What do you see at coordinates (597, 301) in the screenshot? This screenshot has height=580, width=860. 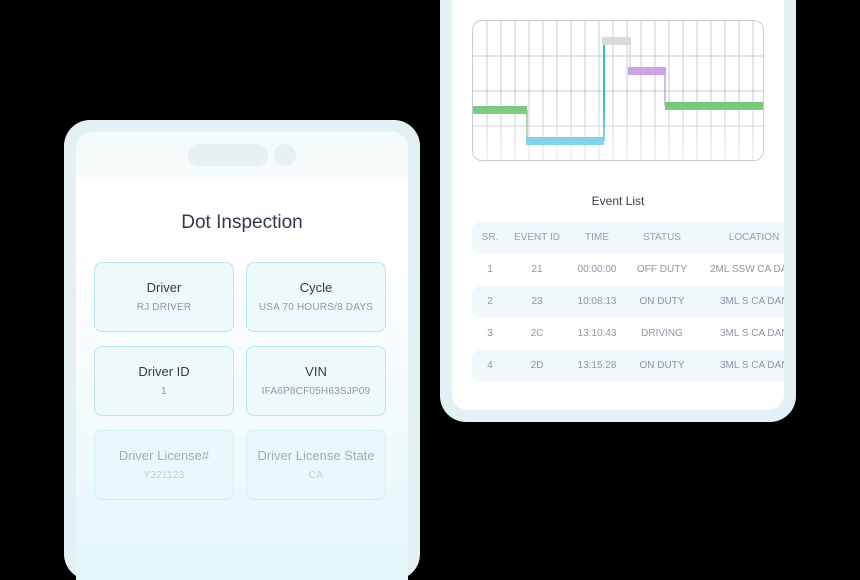 I see `cell-time: 10:08:13` at bounding box center [597, 301].